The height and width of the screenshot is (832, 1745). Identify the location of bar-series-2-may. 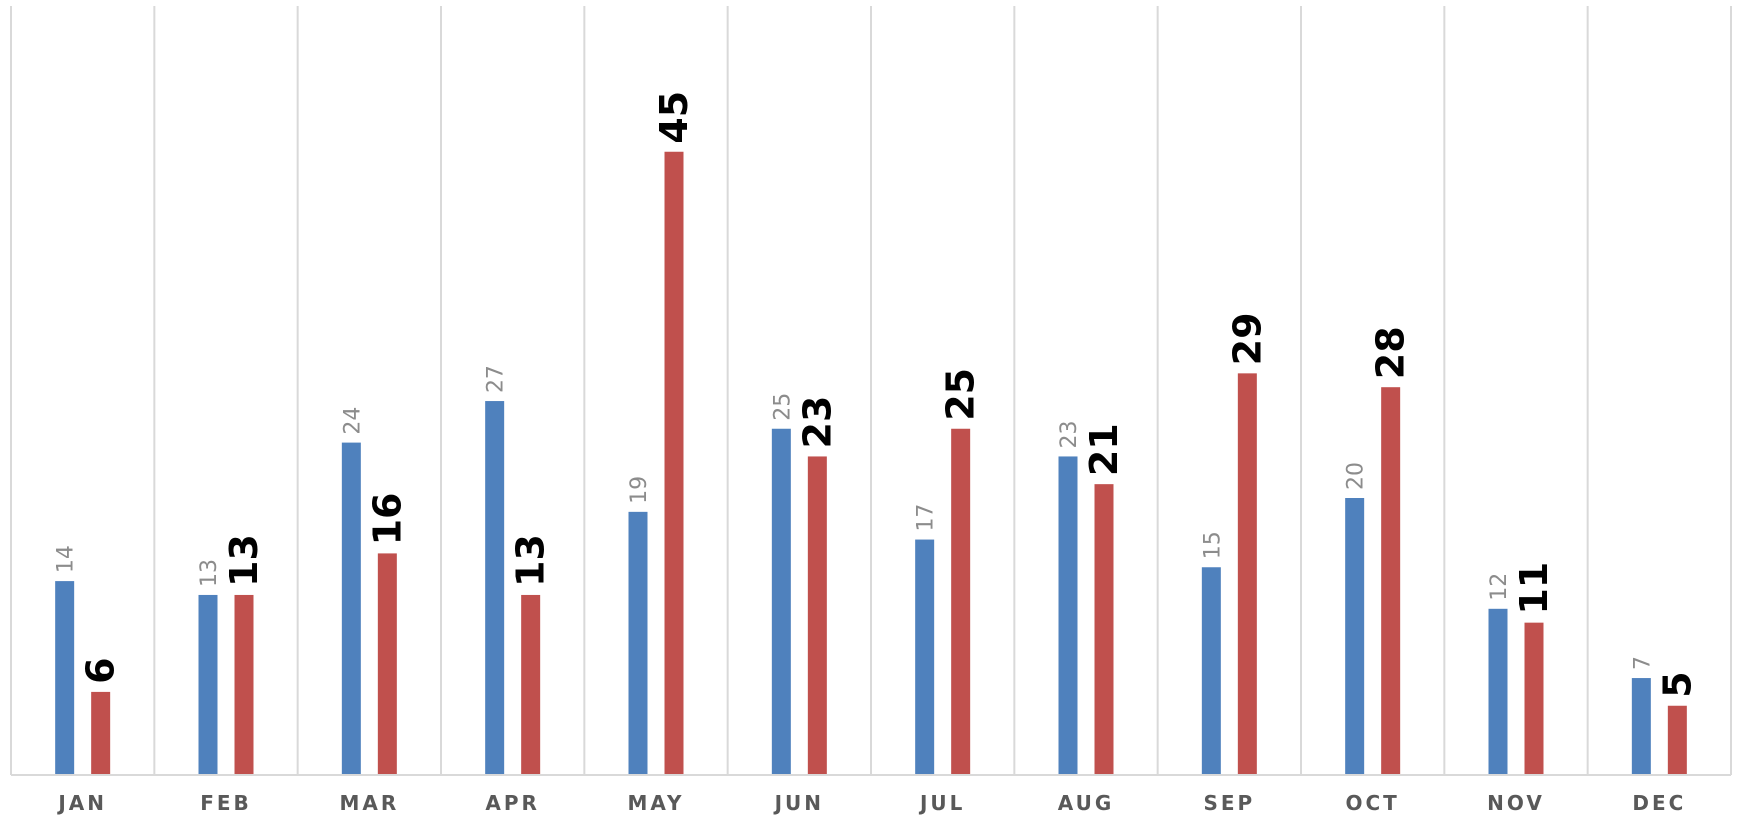
(674, 463).